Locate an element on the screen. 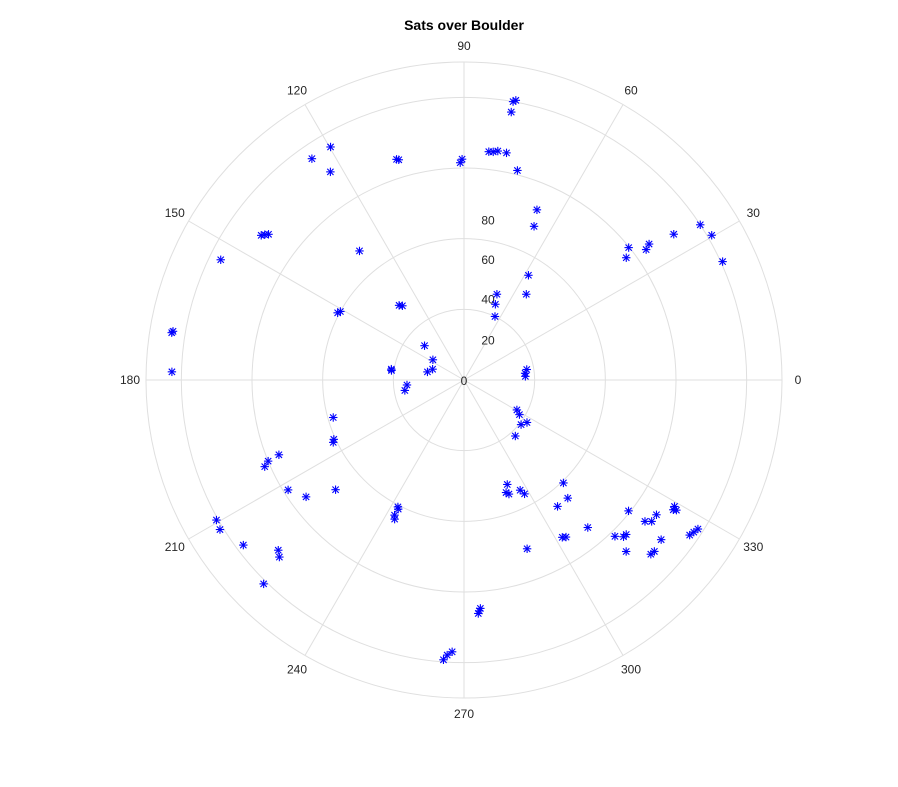 This screenshot has width=898, height=787. radius-tick-label: 40 is located at coordinates (488, 300).